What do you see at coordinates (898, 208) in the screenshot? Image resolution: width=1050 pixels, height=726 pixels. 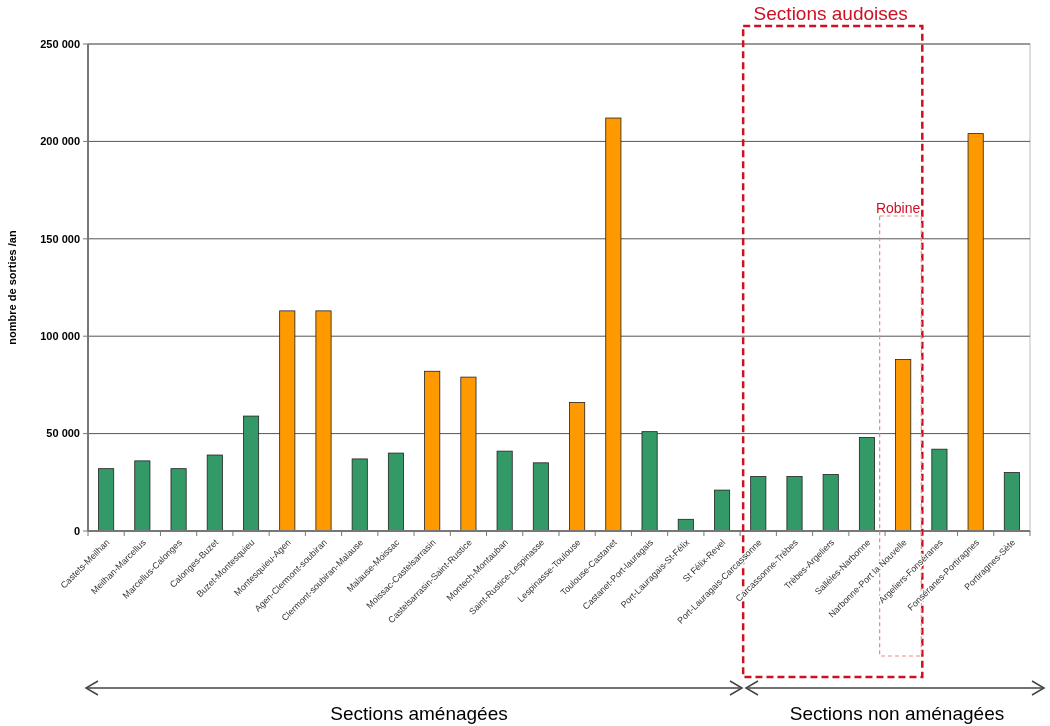 I see `annotation: Robine` at bounding box center [898, 208].